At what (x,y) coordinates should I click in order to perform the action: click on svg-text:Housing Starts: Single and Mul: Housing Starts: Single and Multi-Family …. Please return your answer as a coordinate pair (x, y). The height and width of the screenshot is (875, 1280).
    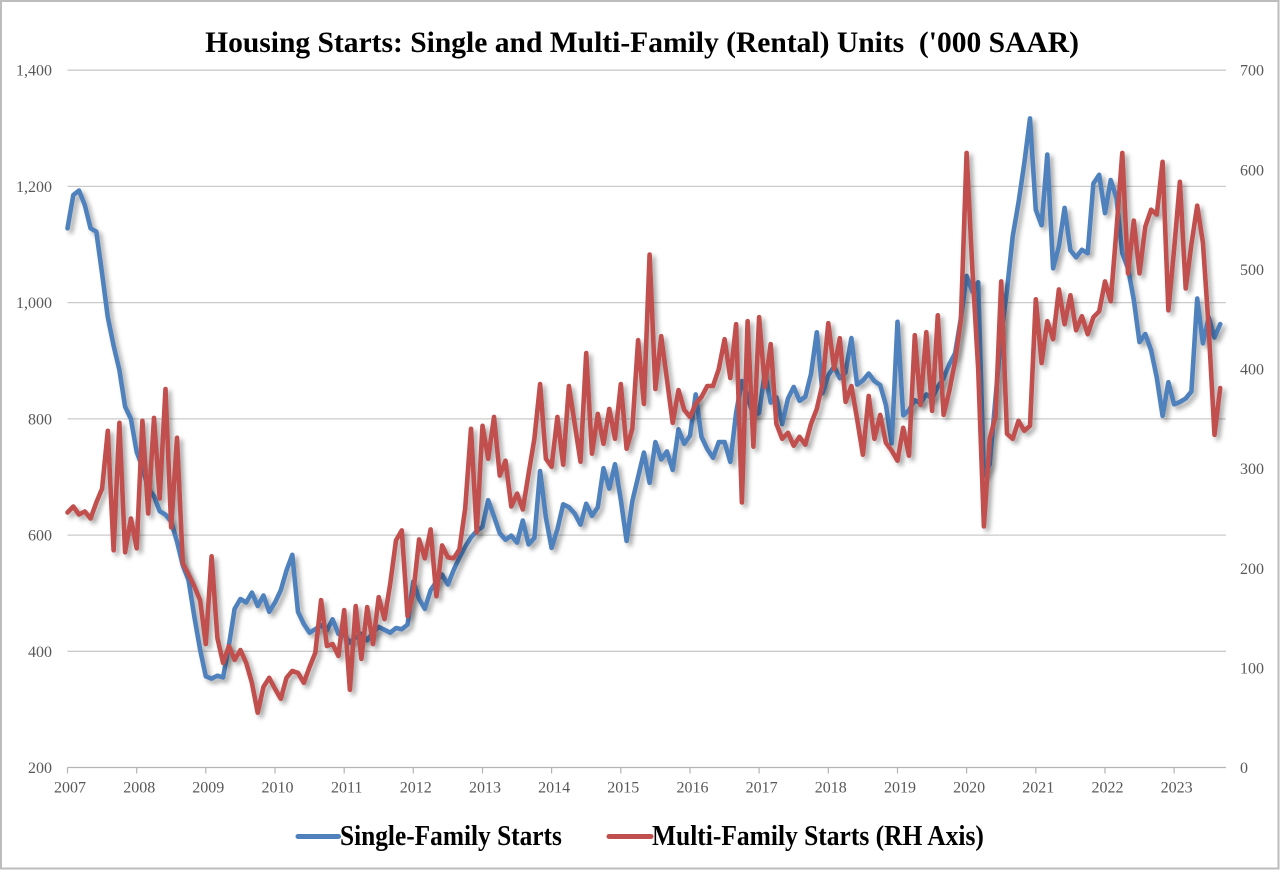
    Looking at the image, I should click on (642, 42).